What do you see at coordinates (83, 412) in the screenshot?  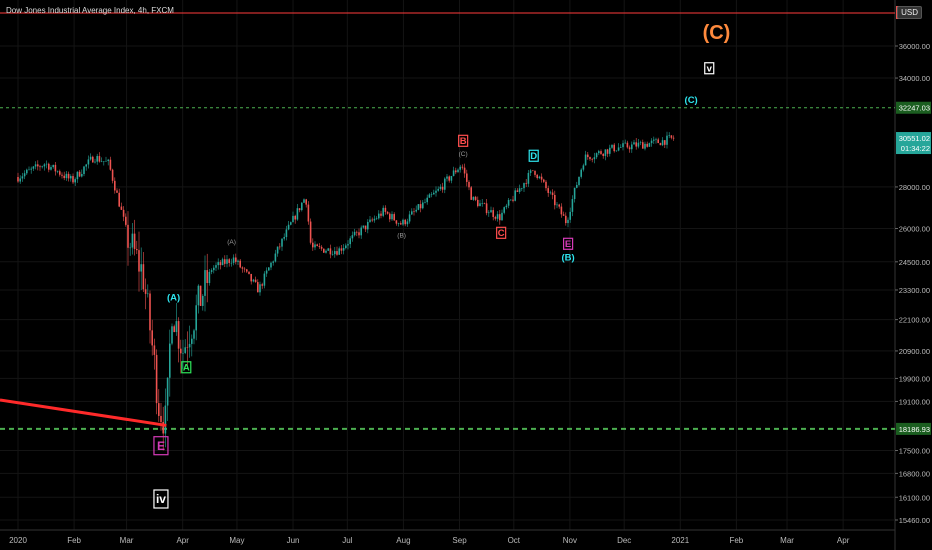 I see `trend-line` at bounding box center [83, 412].